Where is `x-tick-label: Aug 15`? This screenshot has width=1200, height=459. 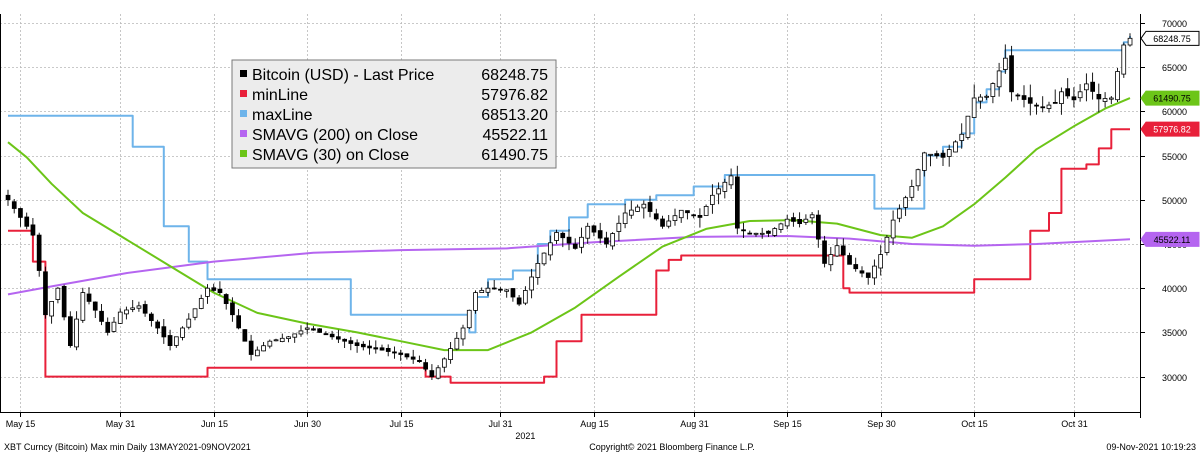 x-tick-label: Aug 15 is located at coordinates (594, 424).